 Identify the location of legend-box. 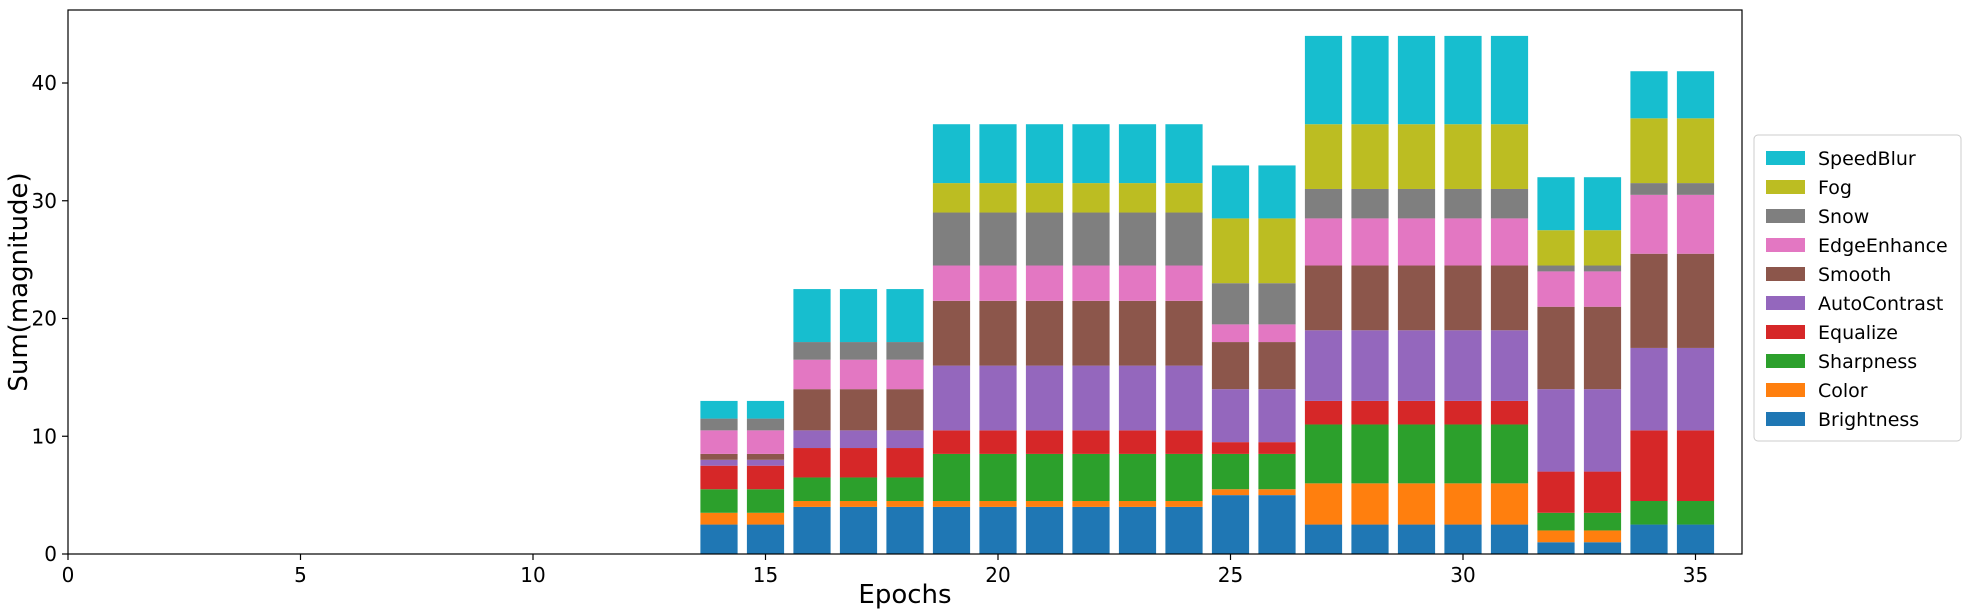
(1857, 288).